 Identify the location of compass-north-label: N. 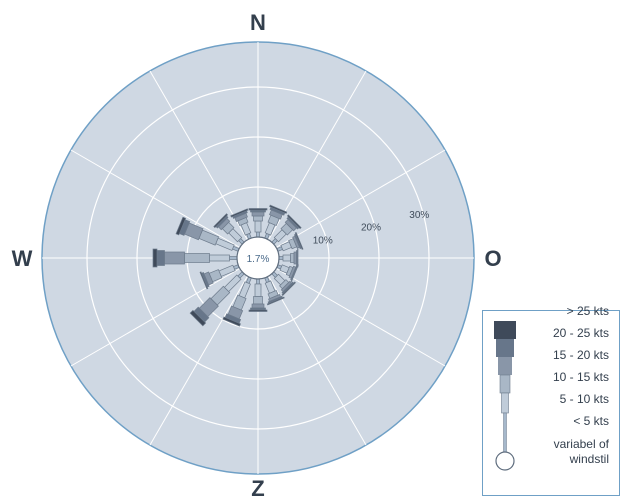
(258, 22).